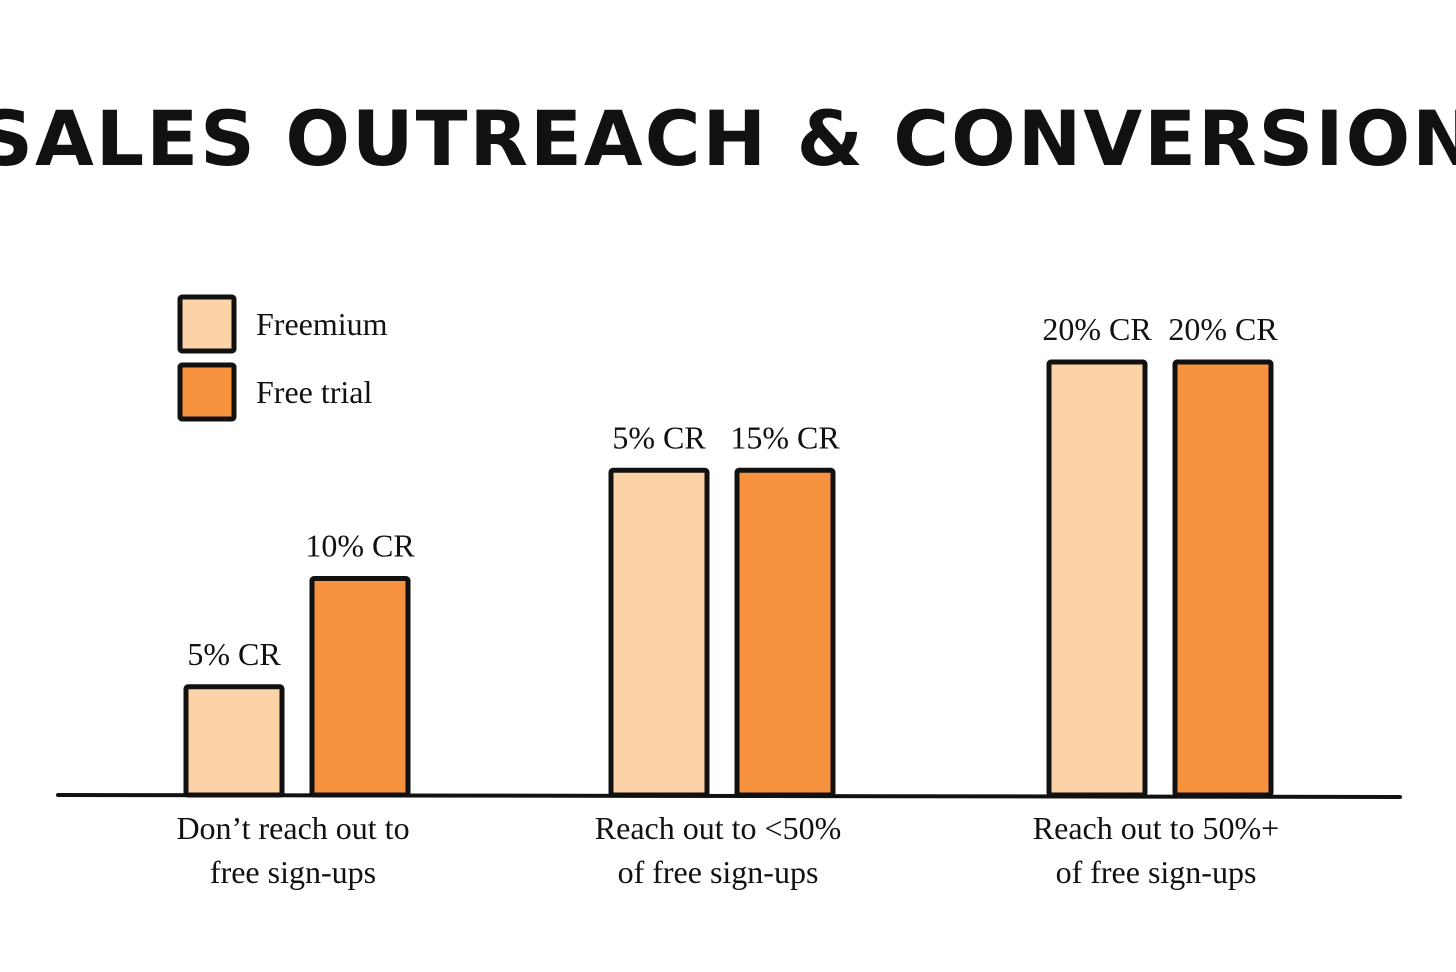 The width and height of the screenshot is (1456, 972). What do you see at coordinates (293, 872) in the screenshot?
I see `category-label-1-line-2: free sign-ups` at bounding box center [293, 872].